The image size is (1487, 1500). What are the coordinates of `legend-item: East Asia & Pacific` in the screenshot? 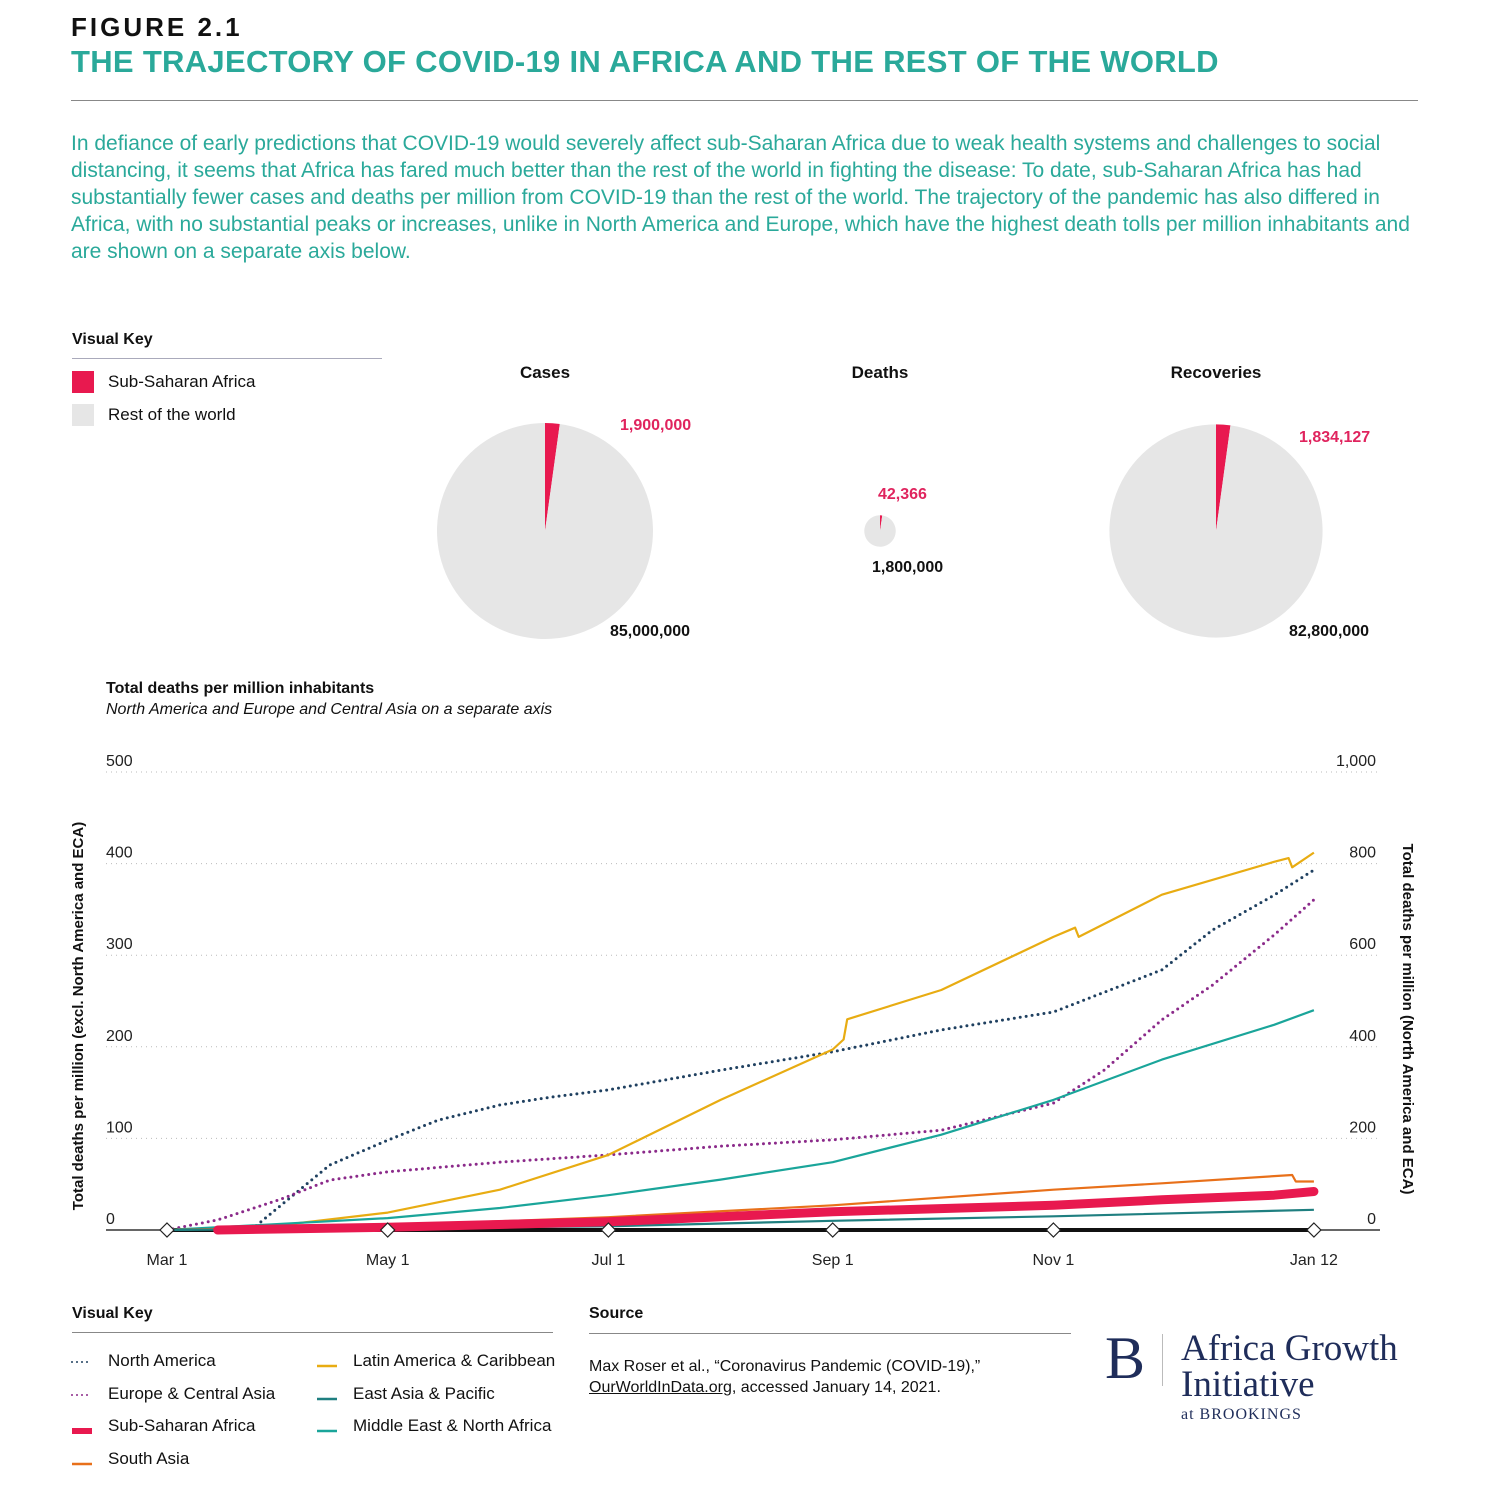 It's located at (405, 1394).